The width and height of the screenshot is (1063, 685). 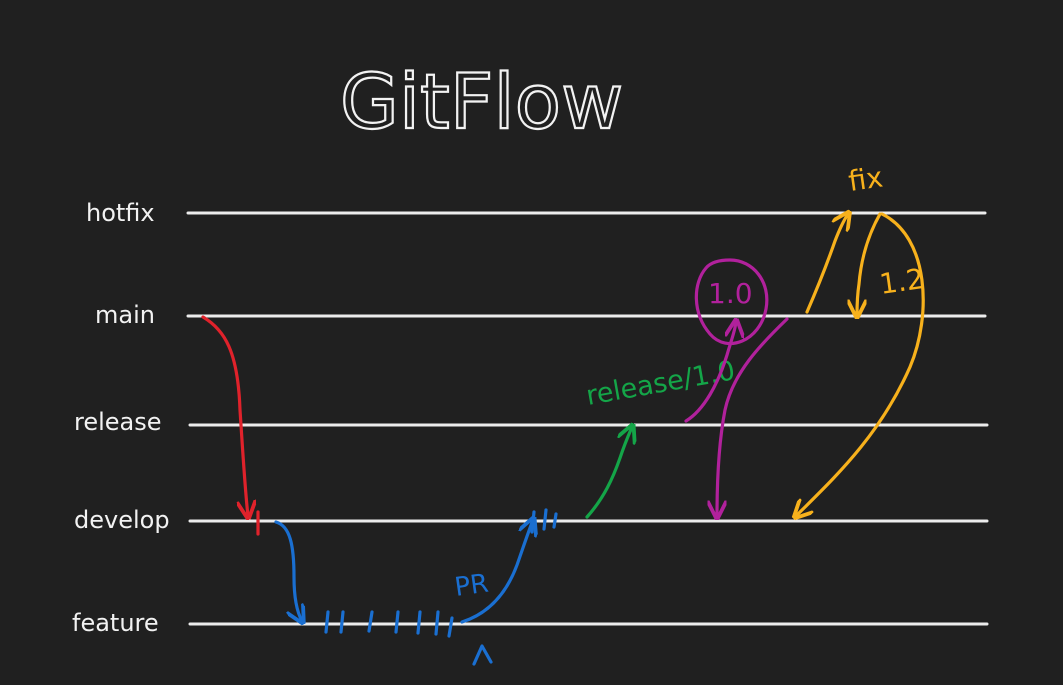 I want to click on feature-to-develop-pr-arrow, so click(x=496, y=572).